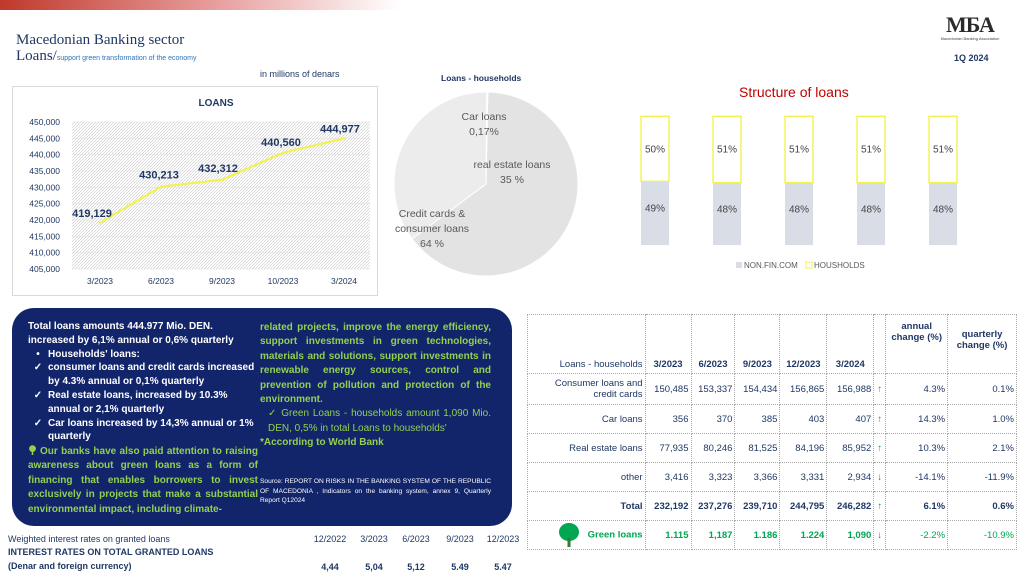 The height and width of the screenshot is (576, 1024). Describe the element at coordinates (713, 477) in the screenshot. I see `row-value: 3,323` at that location.